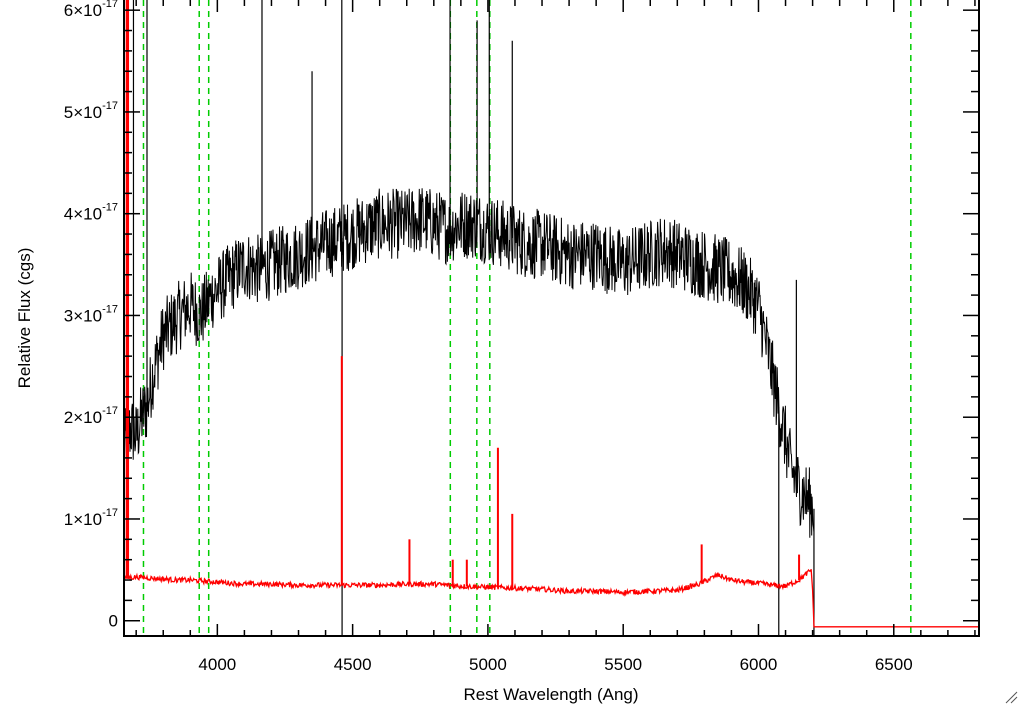 The image size is (1020, 706). I want to click on error-spectrum-line, so click(551, 598).